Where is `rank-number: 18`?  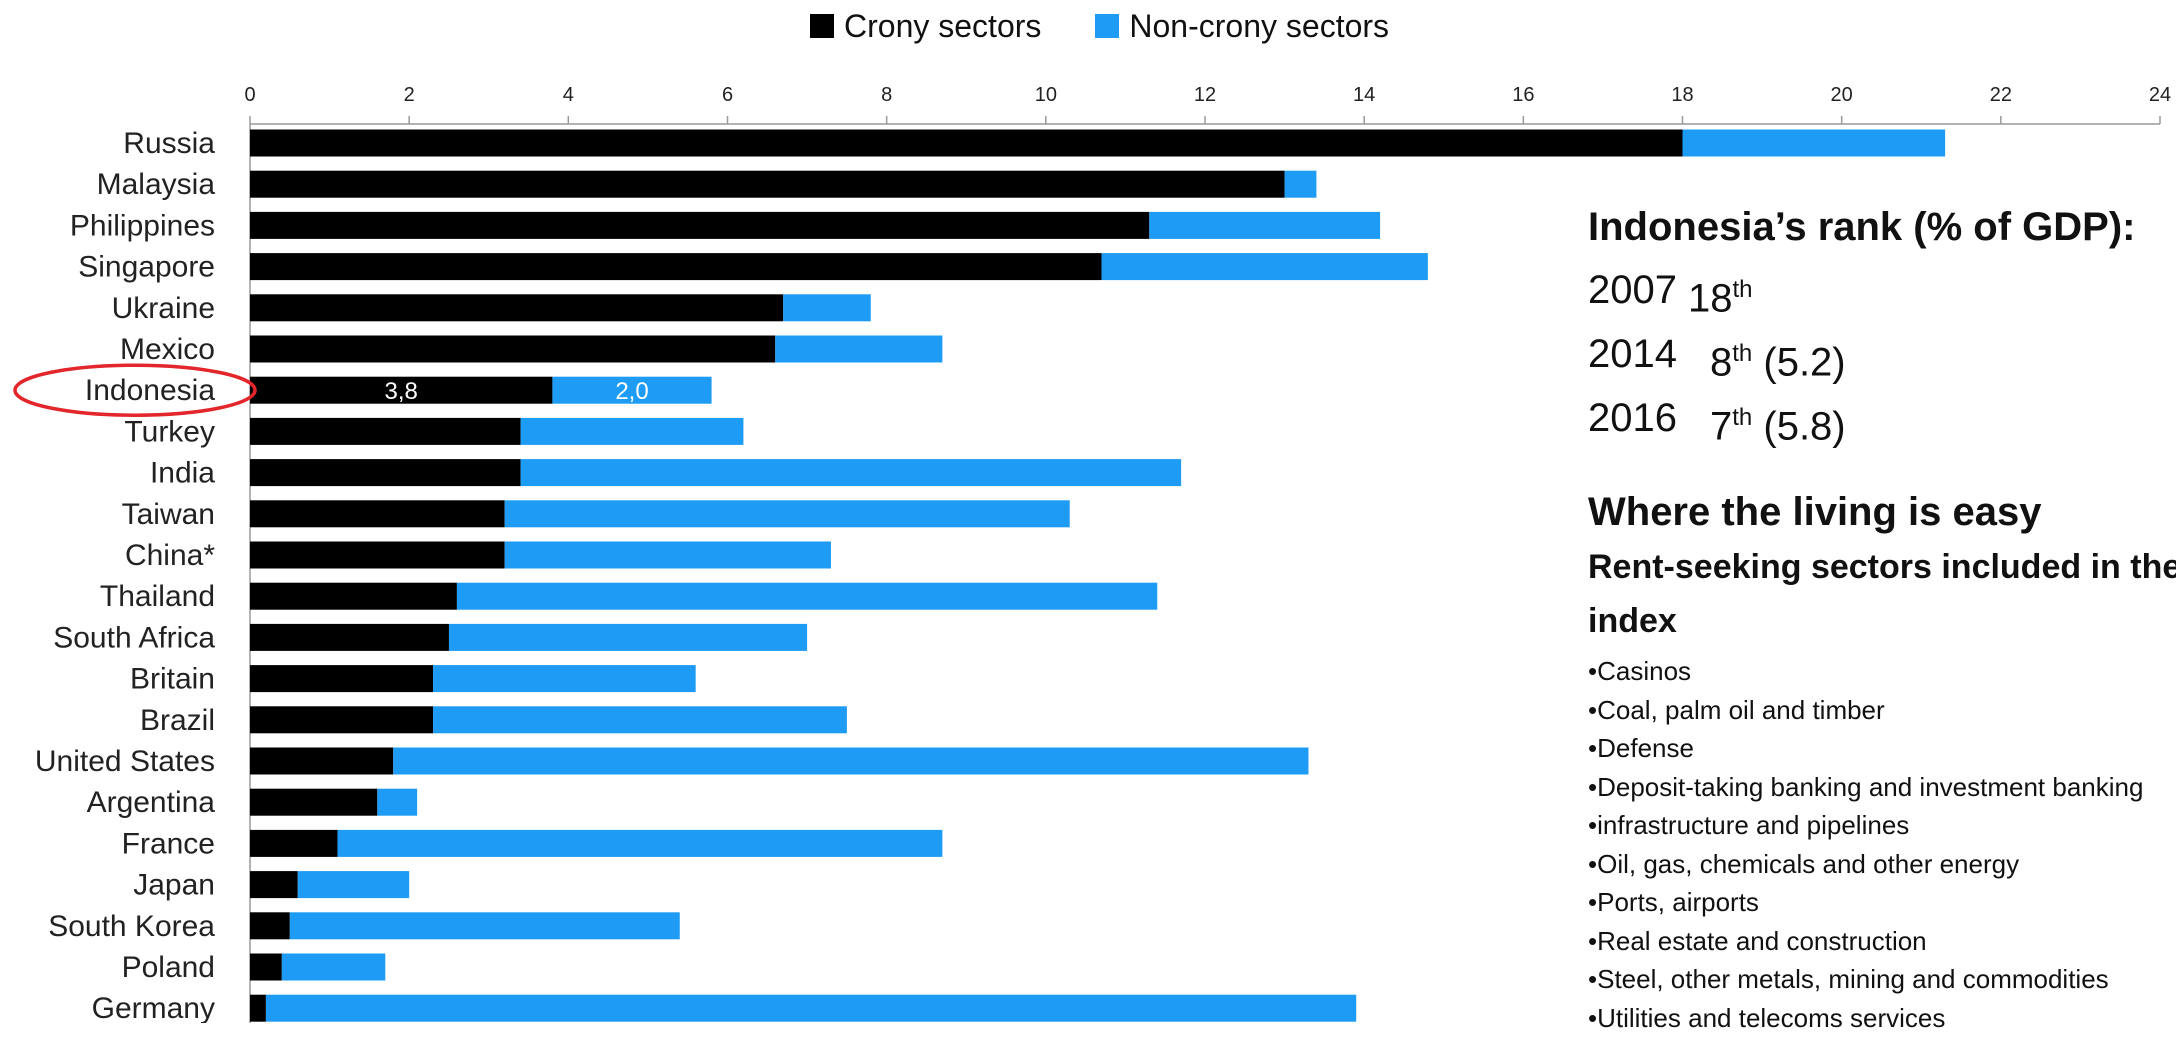 rank-number: 18 is located at coordinates (1710, 298).